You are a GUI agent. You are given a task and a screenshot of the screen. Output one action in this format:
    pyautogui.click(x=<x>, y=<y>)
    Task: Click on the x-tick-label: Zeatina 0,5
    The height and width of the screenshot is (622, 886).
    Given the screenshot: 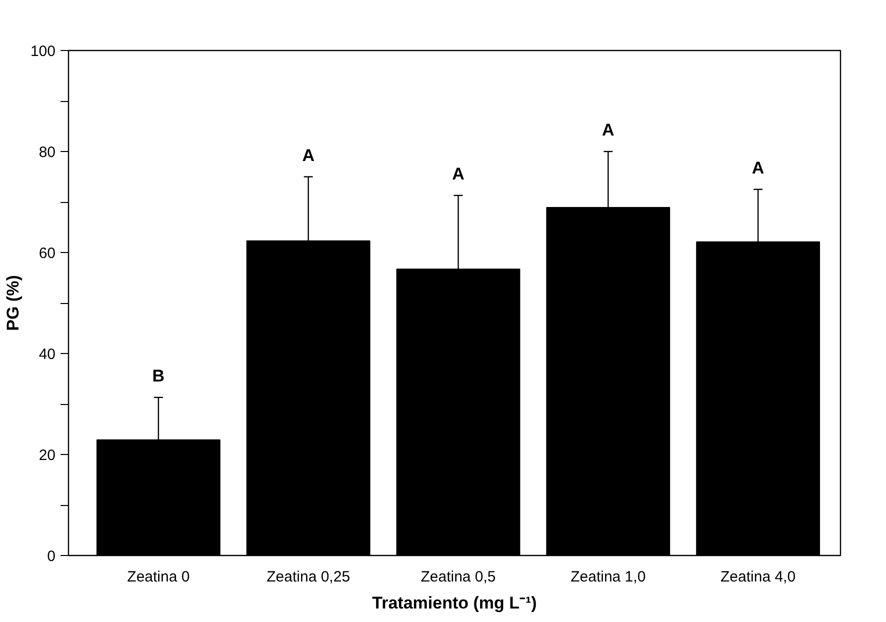 What is the action you would take?
    pyautogui.click(x=458, y=577)
    